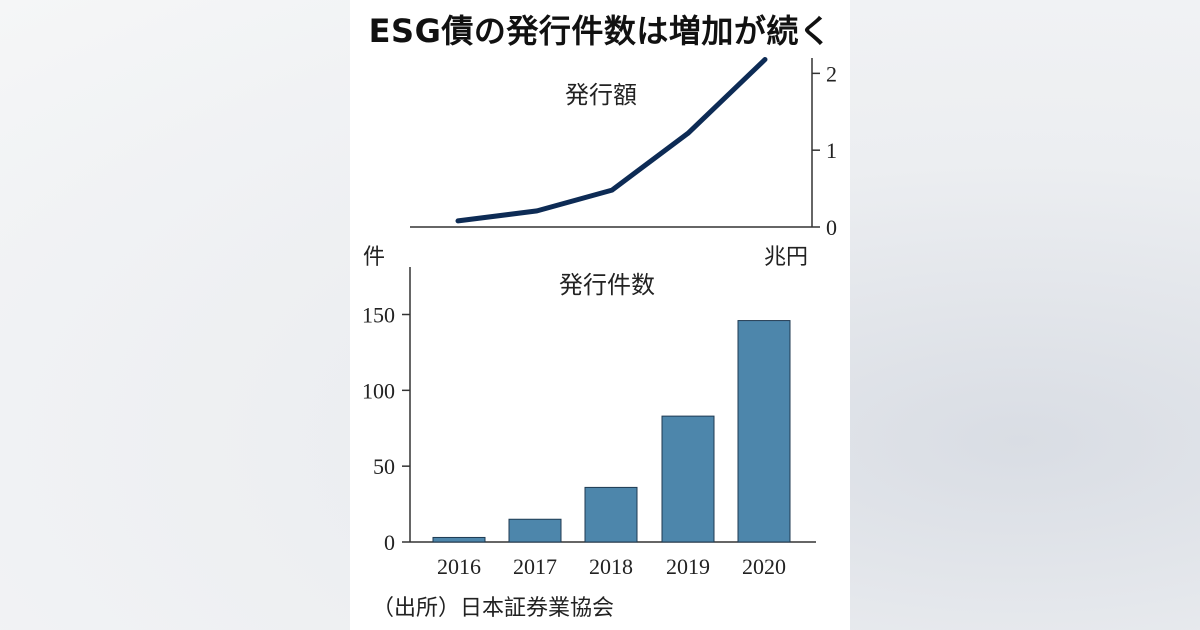 The height and width of the screenshot is (630, 1200). What do you see at coordinates (535, 530) in the screenshot?
I see `bar-2017` at bounding box center [535, 530].